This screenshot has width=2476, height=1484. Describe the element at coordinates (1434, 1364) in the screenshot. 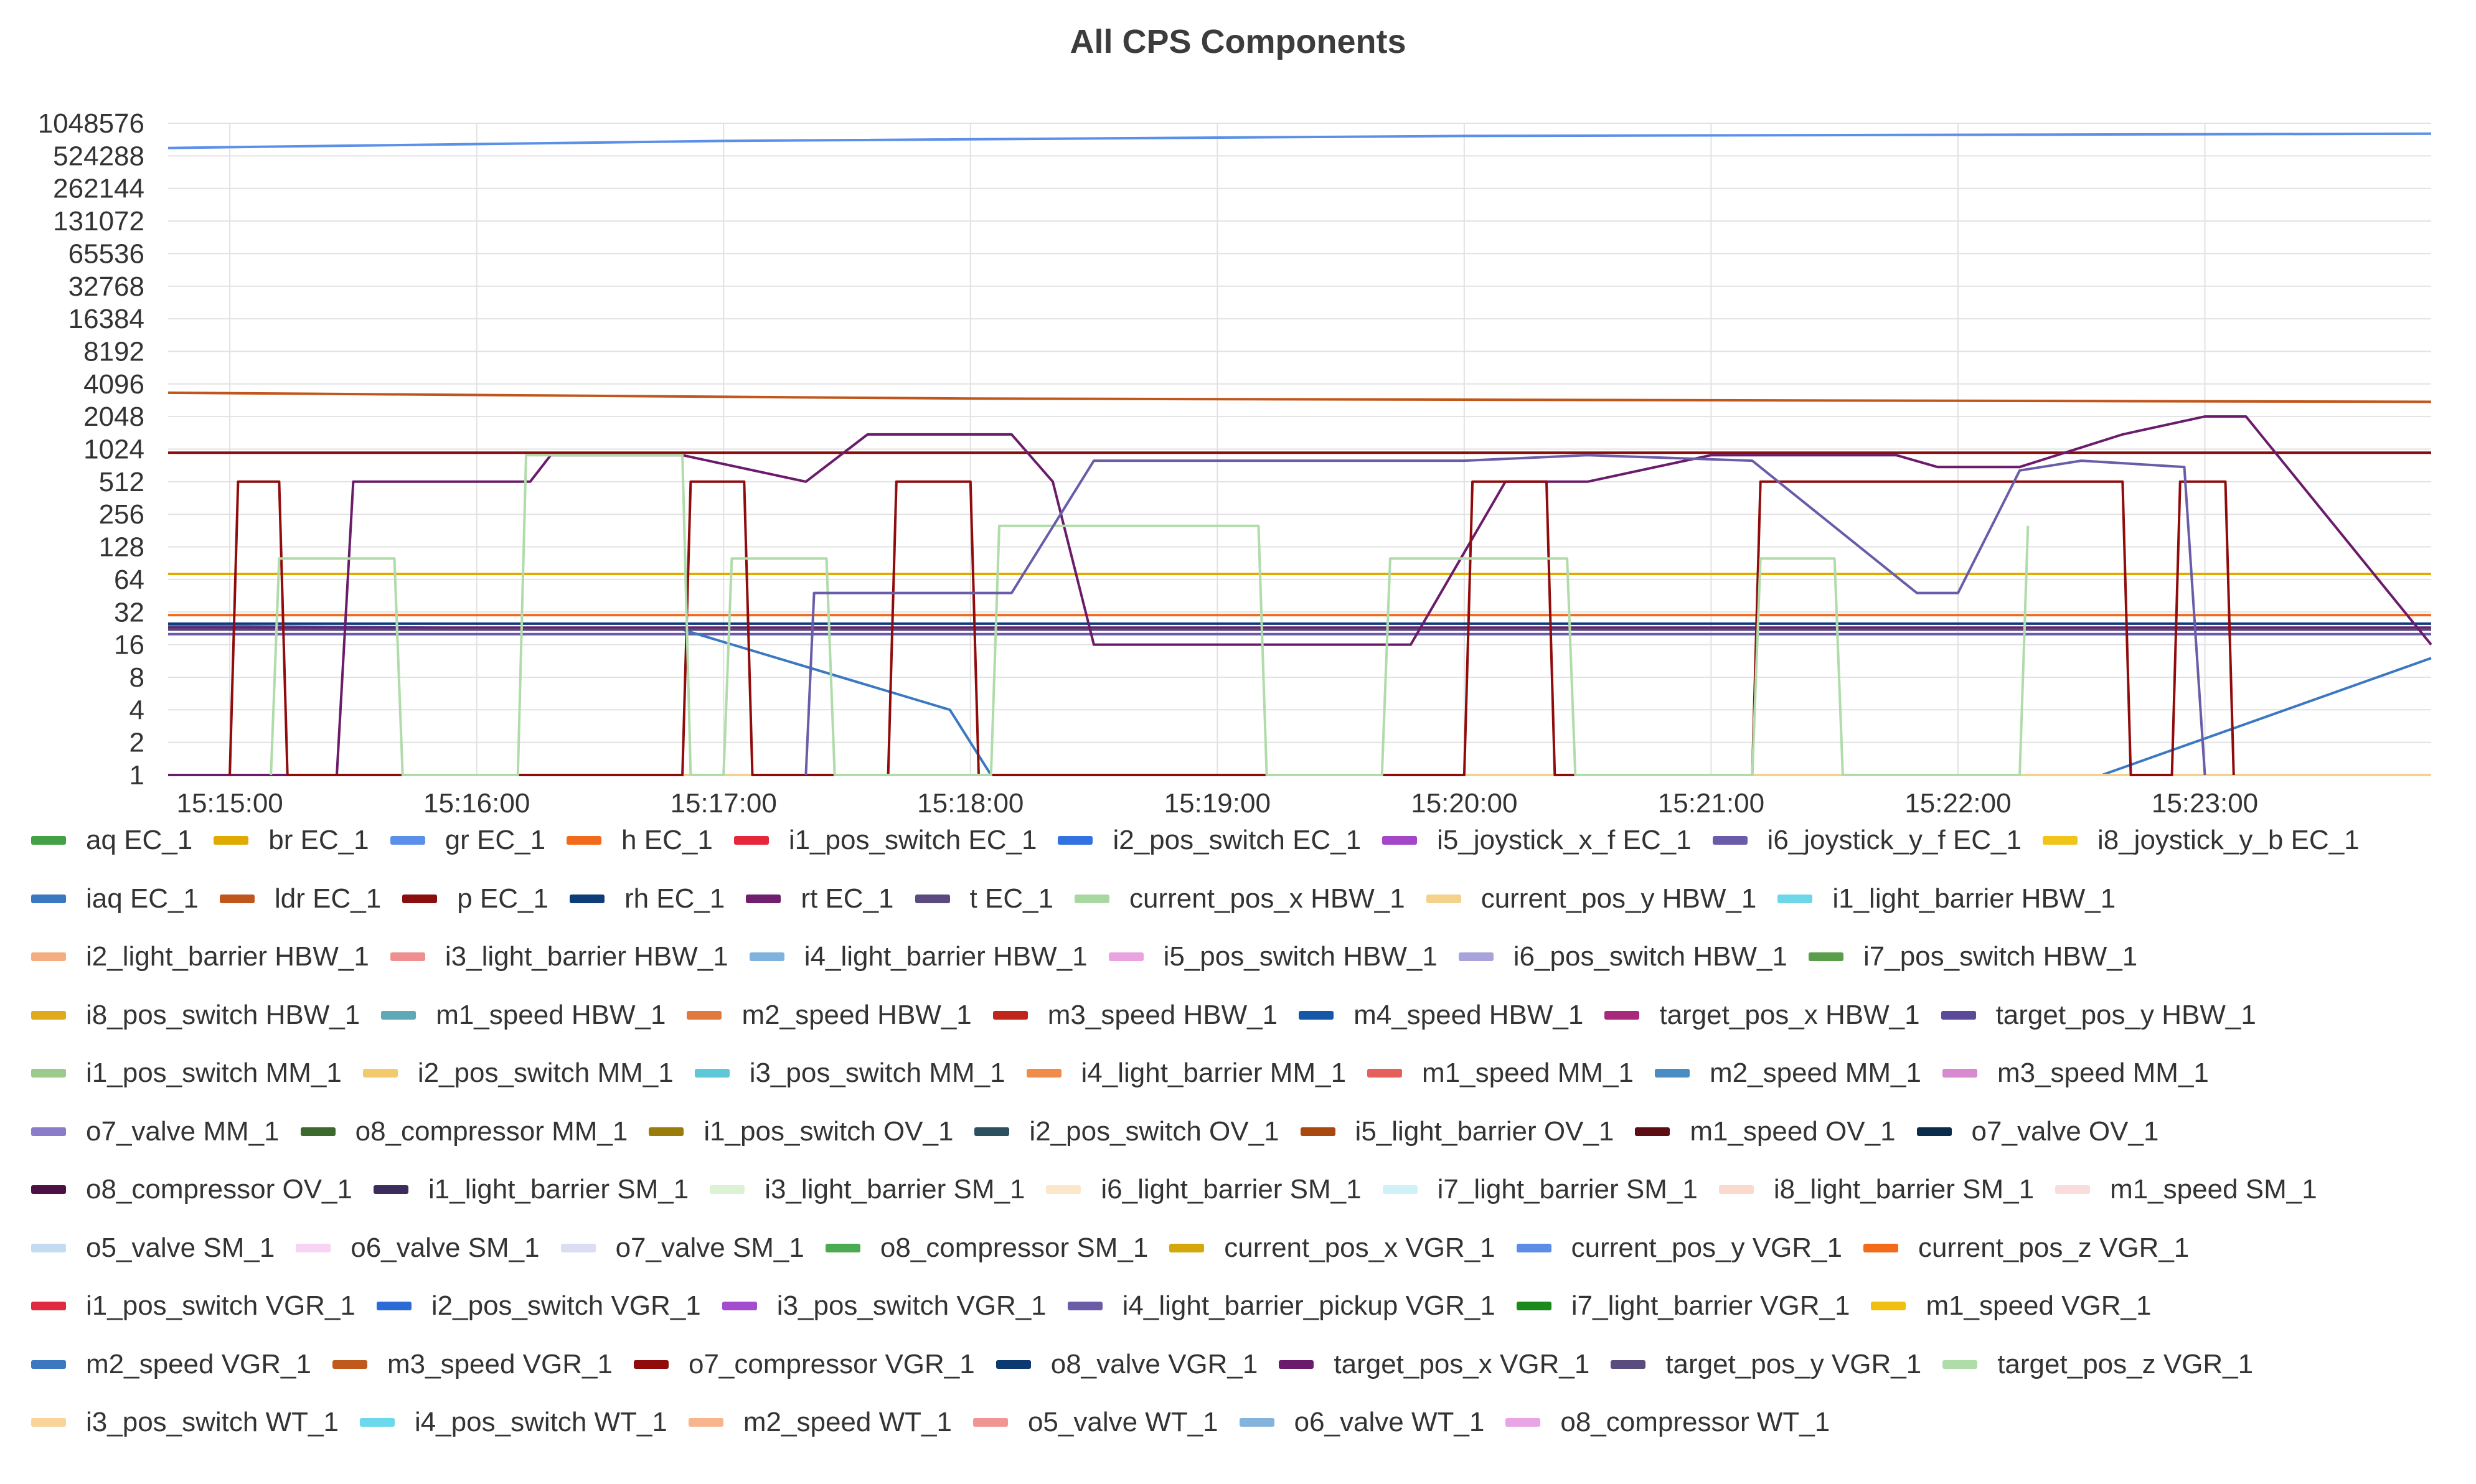

I see `legend-item: target_pos_x VGR_1` at that location.